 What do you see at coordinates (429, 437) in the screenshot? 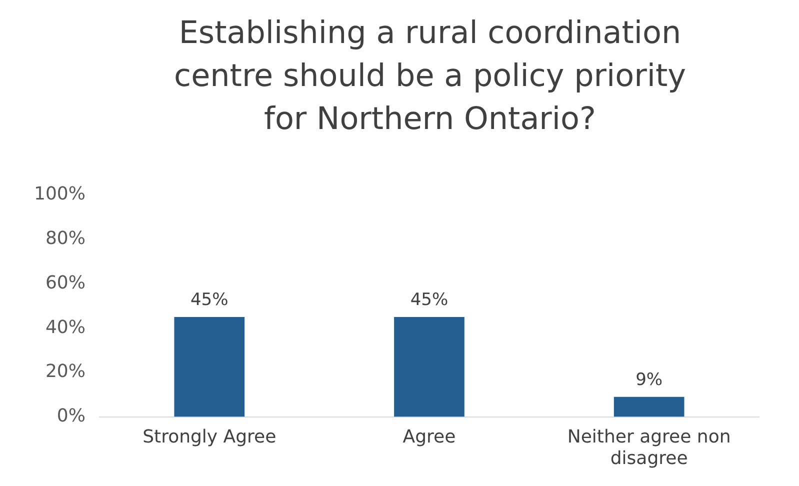
I see `x-tick-label: Agree` at bounding box center [429, 437].